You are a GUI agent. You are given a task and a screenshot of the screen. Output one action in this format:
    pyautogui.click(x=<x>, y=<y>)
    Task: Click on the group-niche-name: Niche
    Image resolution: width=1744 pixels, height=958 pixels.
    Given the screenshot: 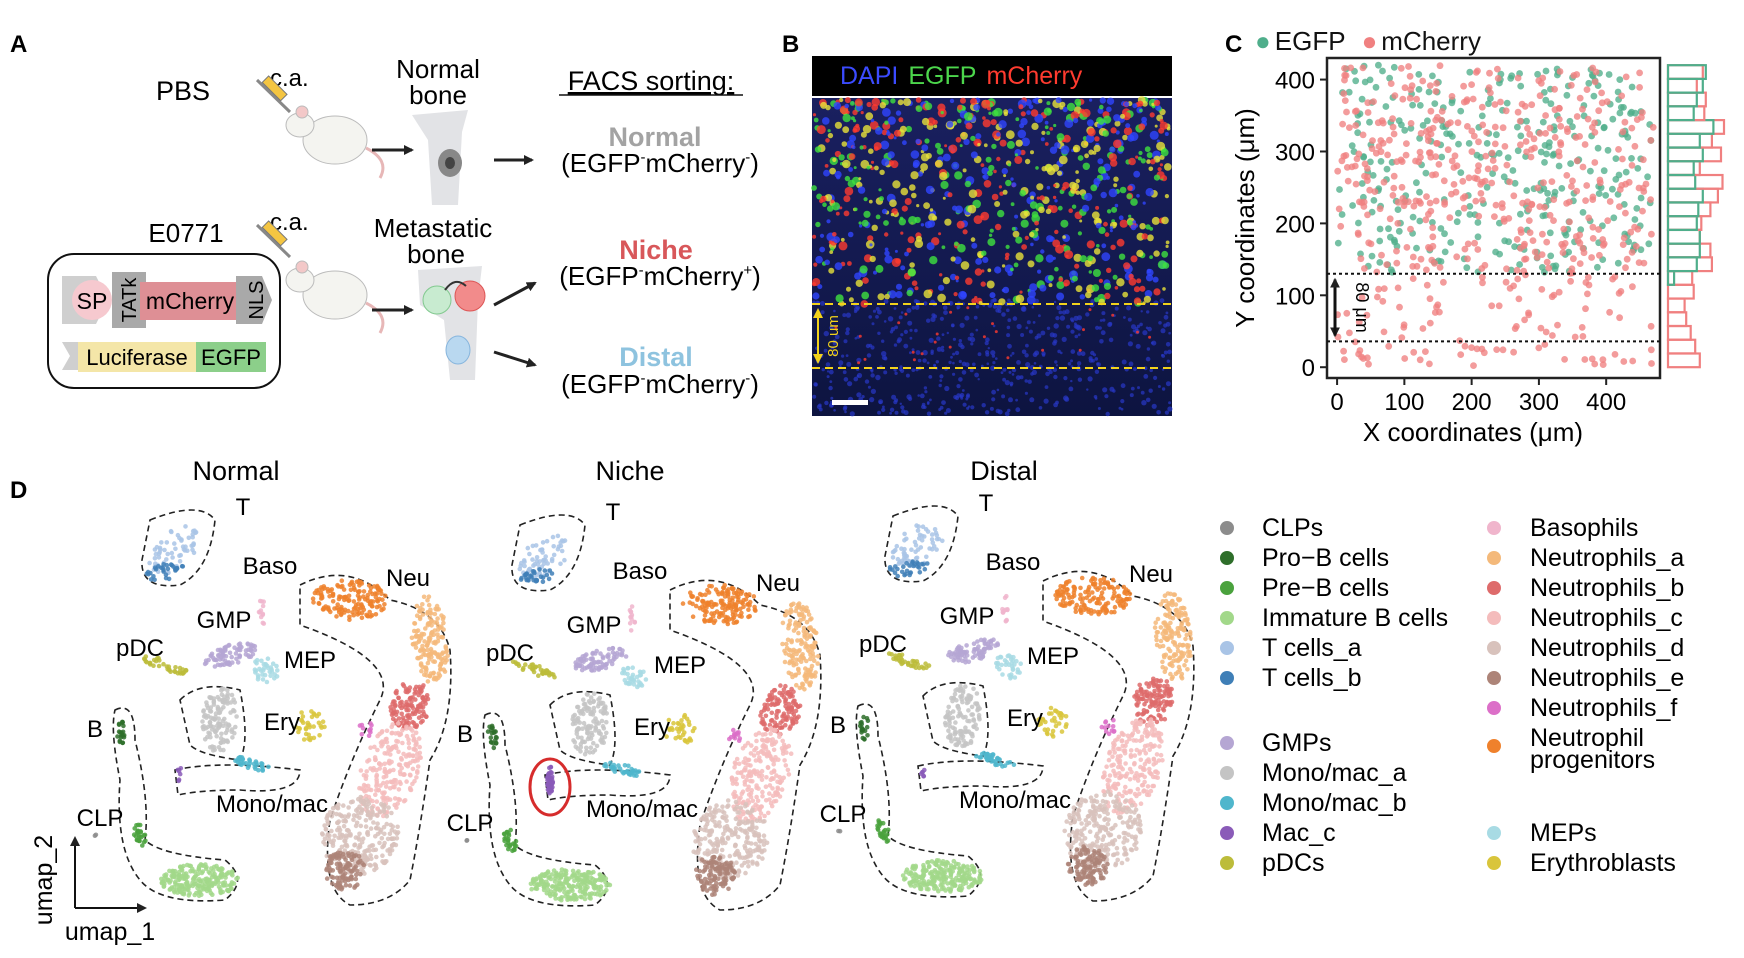 What is the action you would take?
    pyautogui.click(x=656, y=250)
    